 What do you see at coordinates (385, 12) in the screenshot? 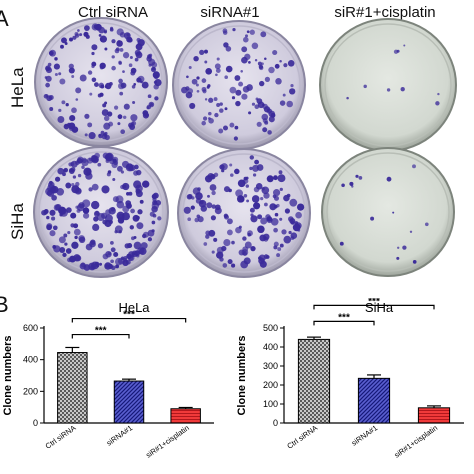
I see `column-header-cisplatin: siR#1+cisplatin` at bounding box center [385, 12].